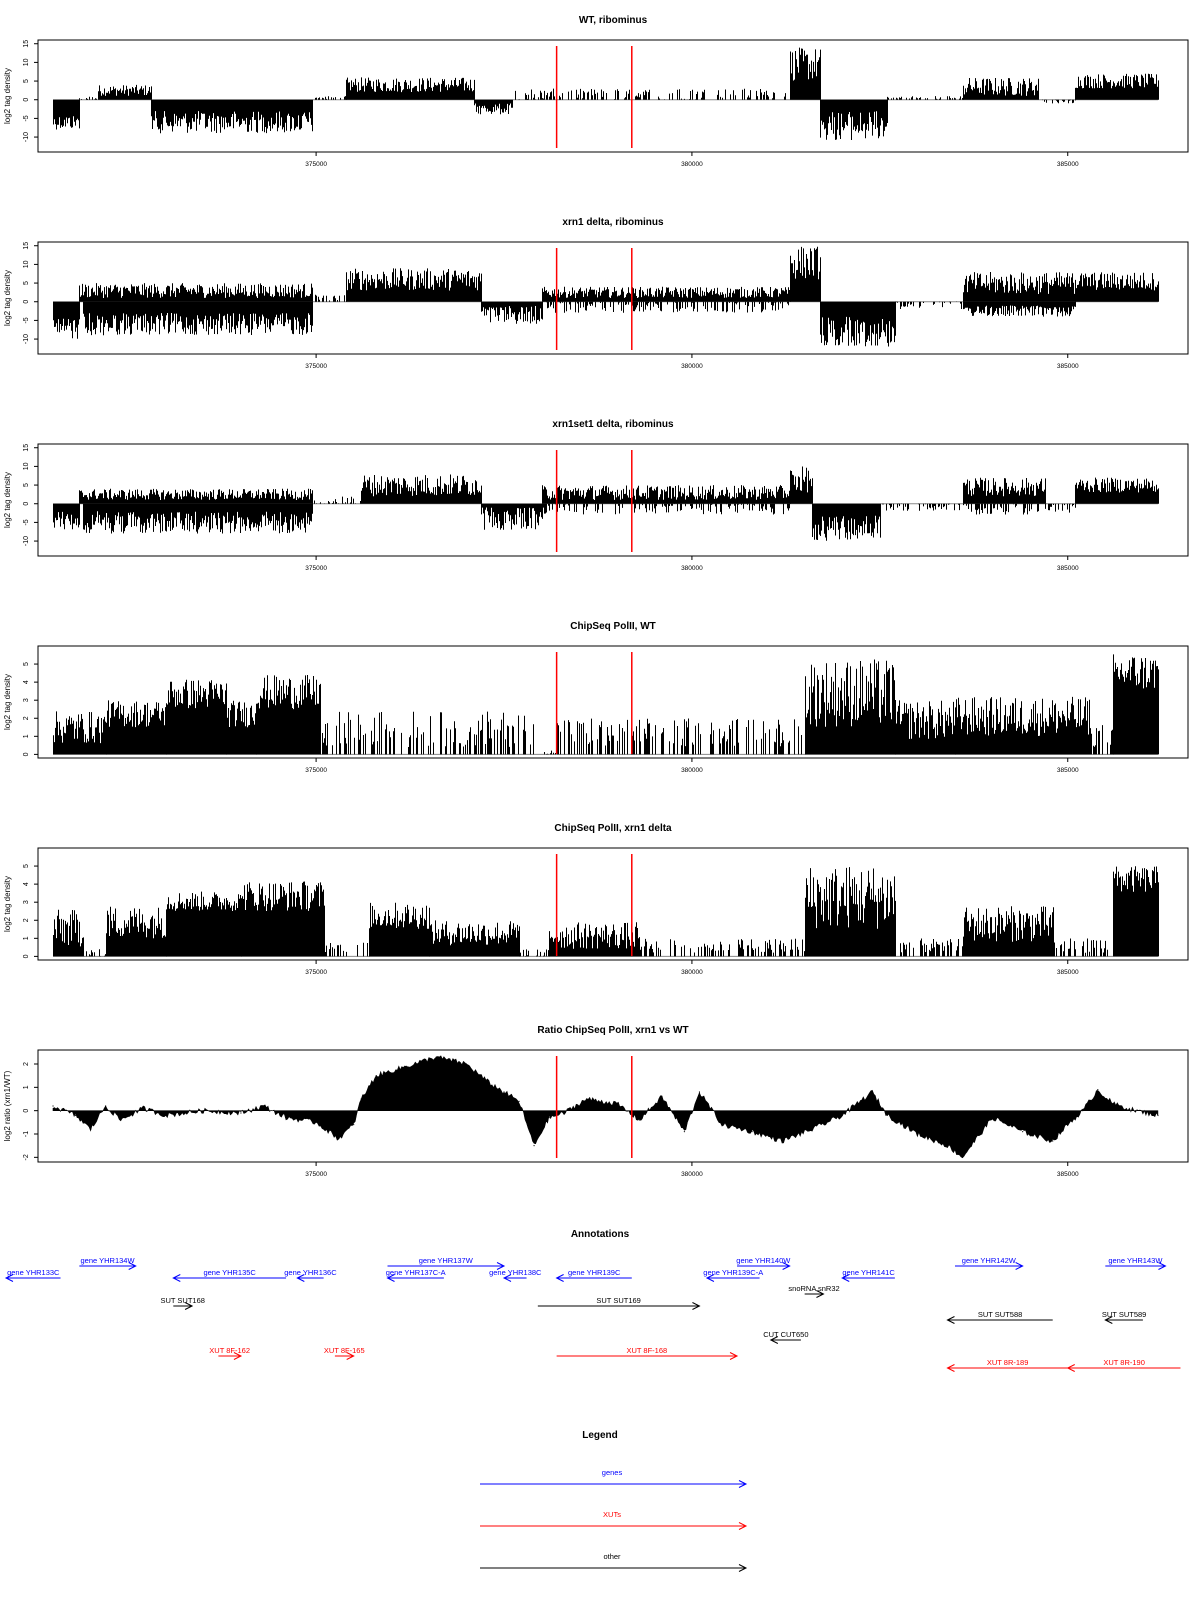 The width and height of the screenshot is (1200, 1600). I want to click on legend-label: genes, so click(612, 1472).